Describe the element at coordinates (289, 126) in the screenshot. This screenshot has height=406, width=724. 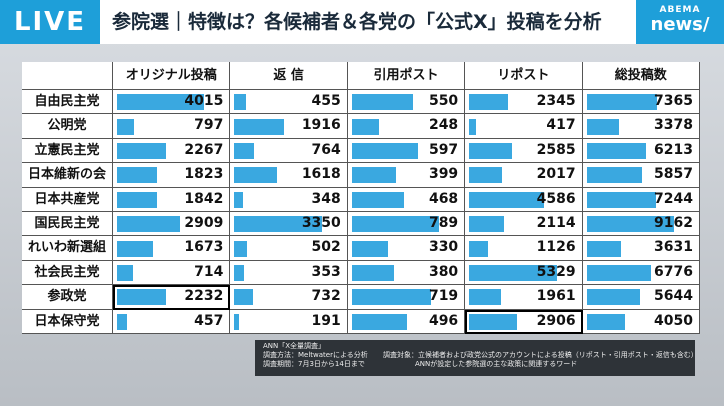
I see `value-cell: 1916` at that location.